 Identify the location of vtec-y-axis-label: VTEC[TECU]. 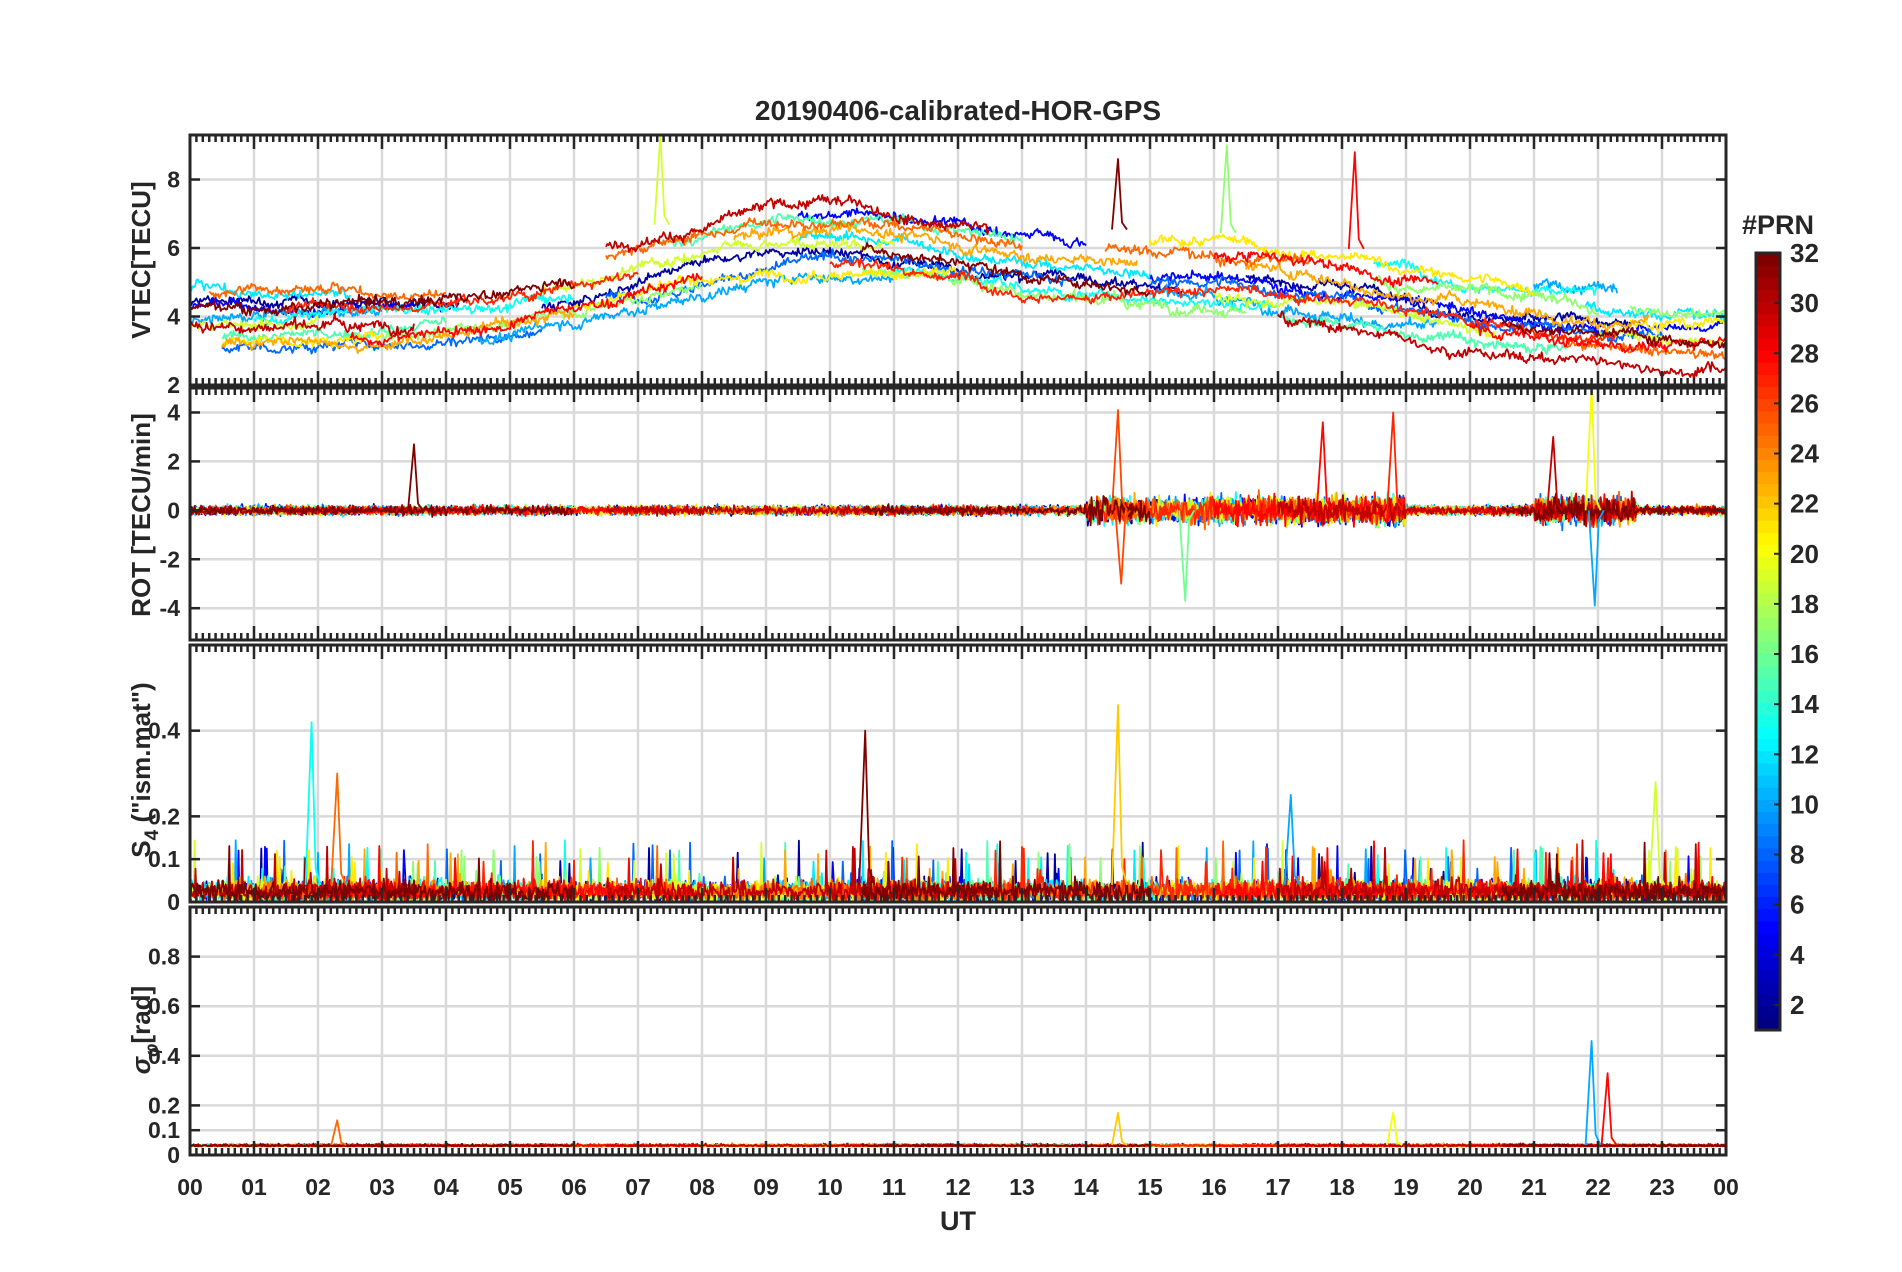
(141, 259).